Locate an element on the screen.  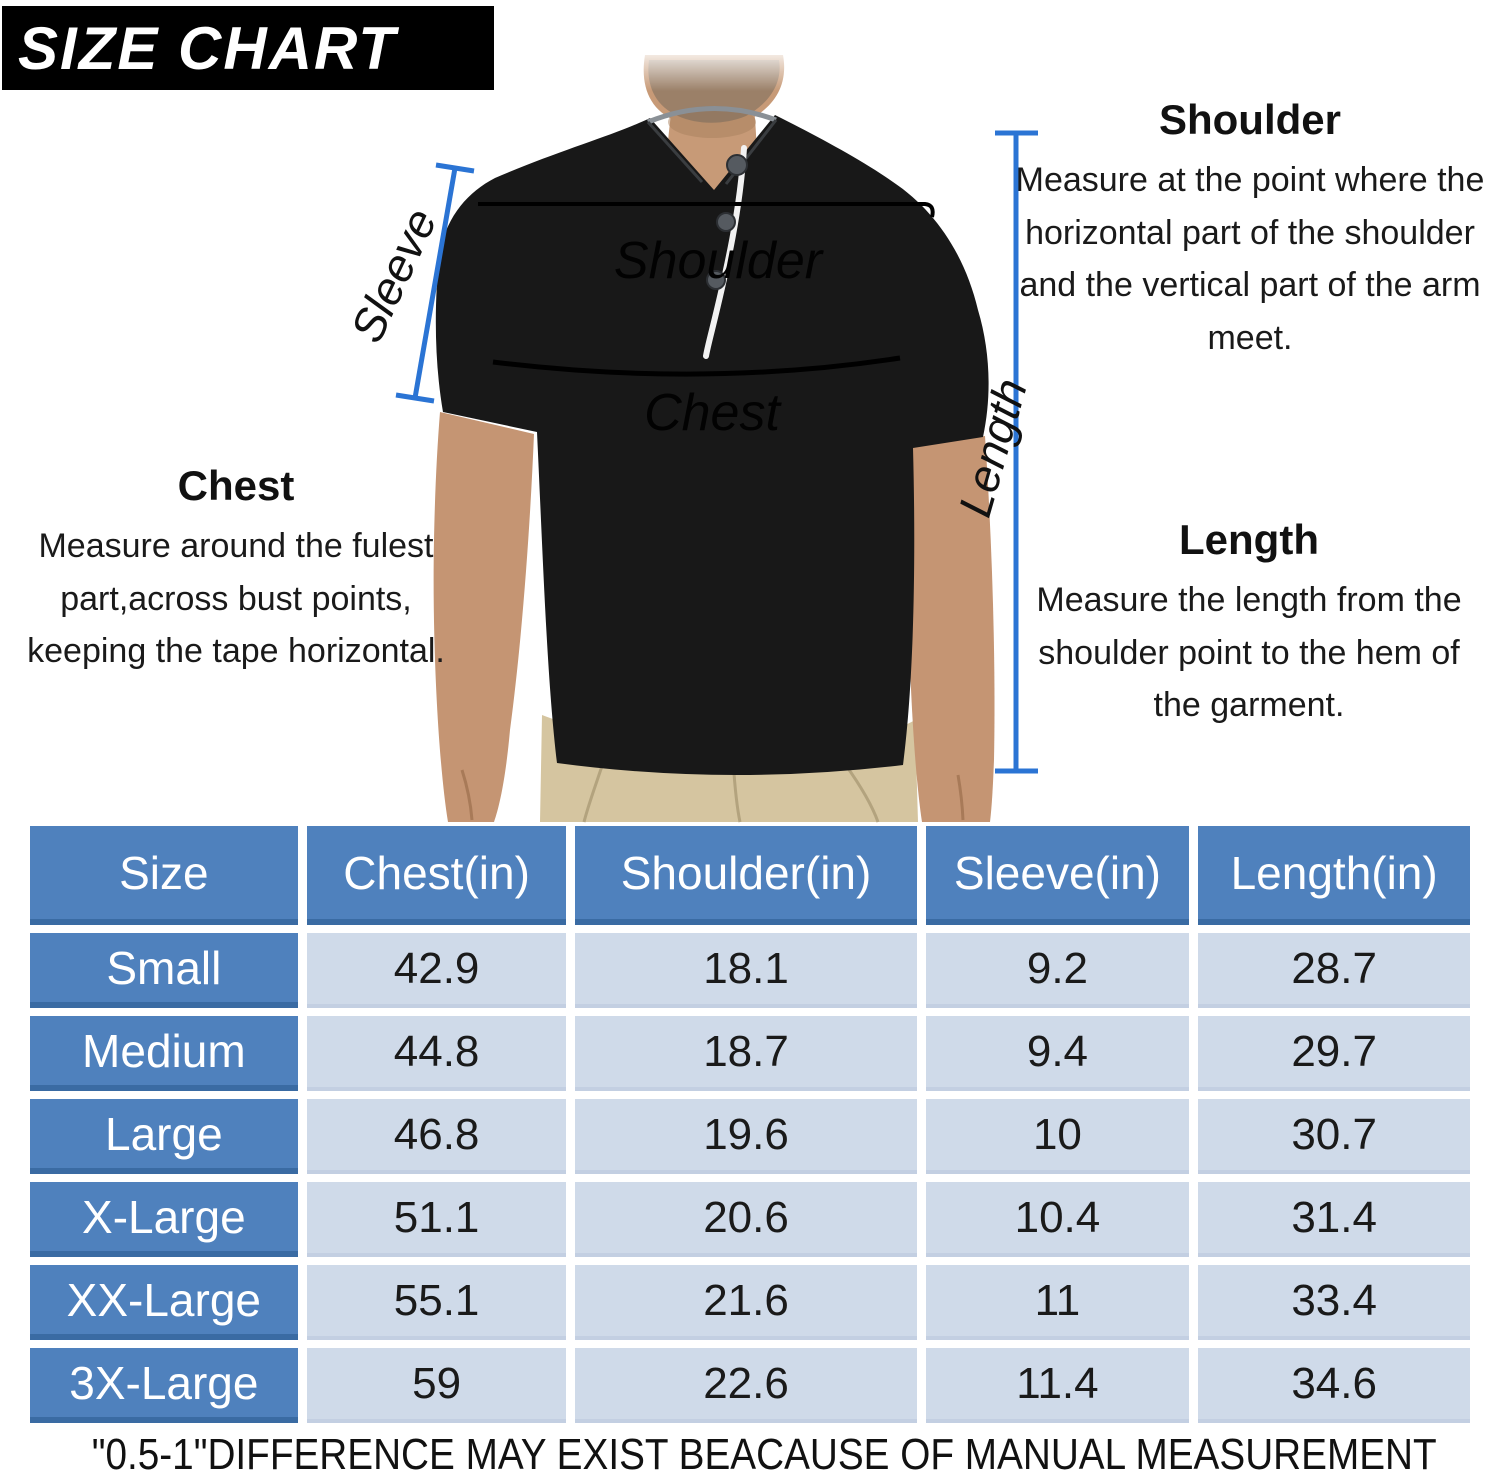
table-cell: 9.2 is located at coordinates (1057, 970).